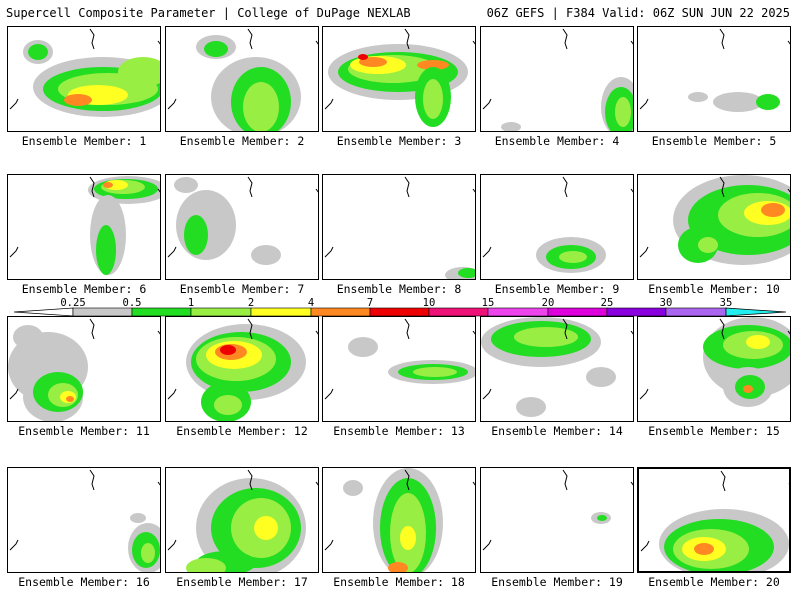 The width and height of the screenshot is (800, 600). I want to click on colorbar-tick-label: 35, so click(726, 303).